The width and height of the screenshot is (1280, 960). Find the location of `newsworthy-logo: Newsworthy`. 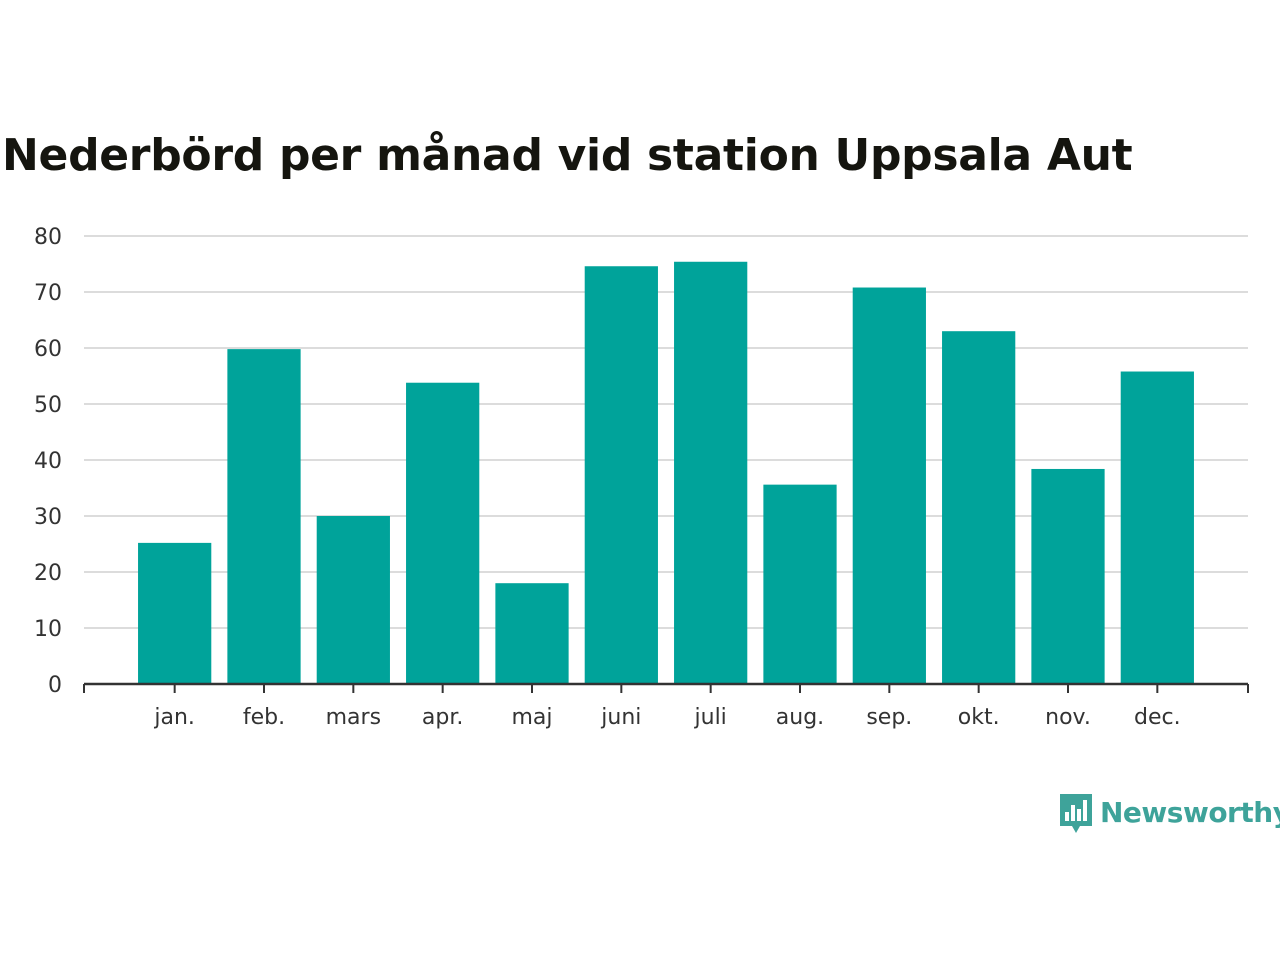

newsworthy-logo: Newsworthy is located at coordinates (1169, 812).